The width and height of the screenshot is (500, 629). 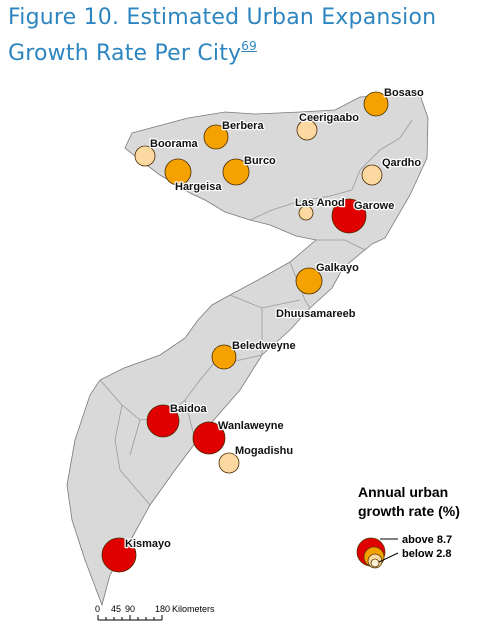 What do you see at coordinates (178, 172) in the screenshot?
I see `city-marker-hargeisa` at bounding box center [178, 172].